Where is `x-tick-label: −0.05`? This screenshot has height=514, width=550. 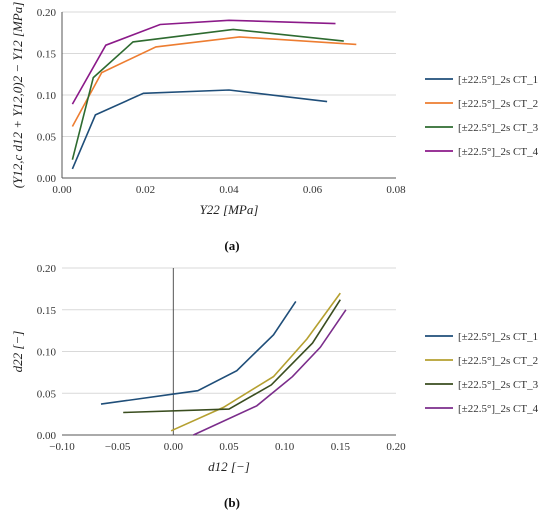
x-tick-label: −0.05 is located at coordinates (118, 447).